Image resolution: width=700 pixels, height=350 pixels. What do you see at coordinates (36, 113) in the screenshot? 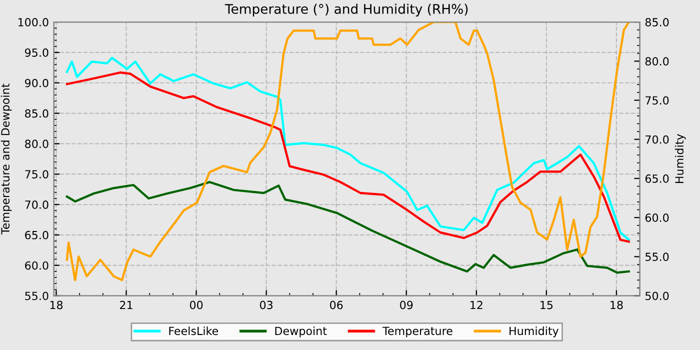
I see `y-tick-label: 85.0` at bounding box center [36, 113].